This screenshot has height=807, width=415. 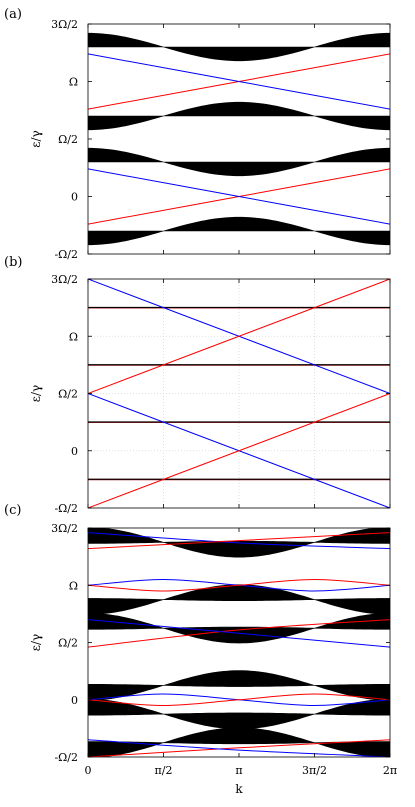 I want to click on x-tick-label: π, so click(x=238, y=770).